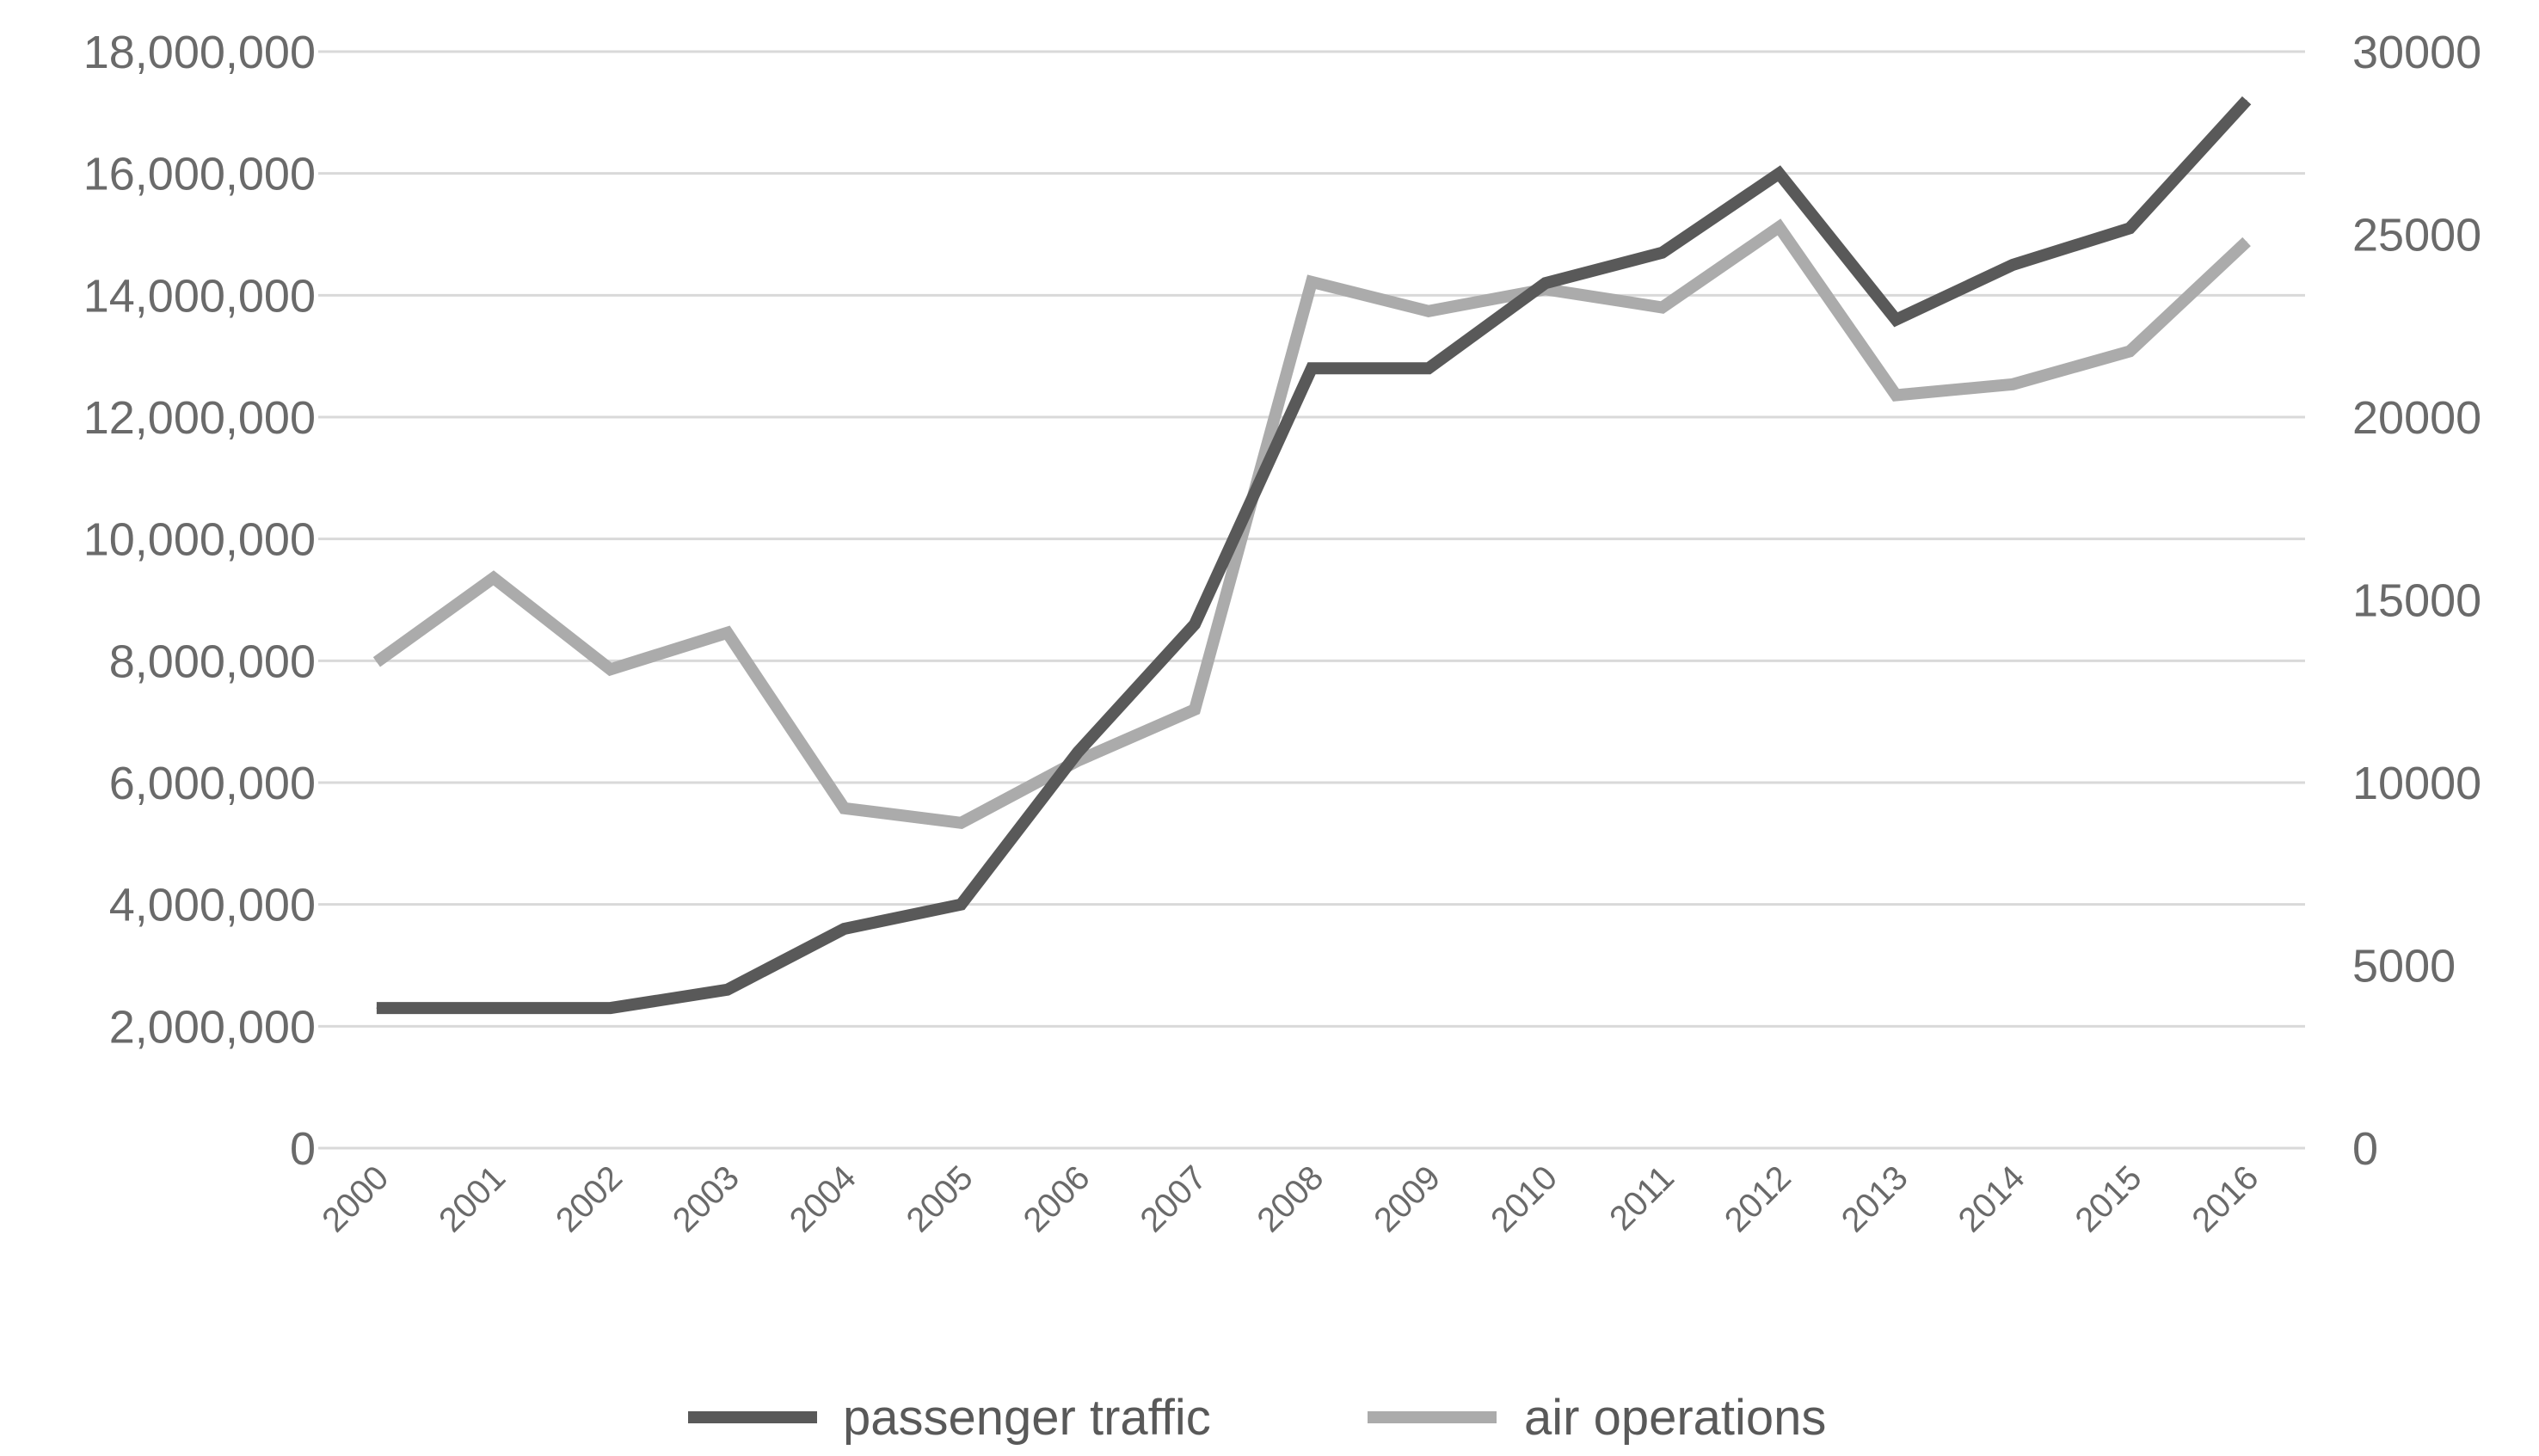 This screenshot has height=1456, width=2539. I want to click on right-axis-ticks: 0 5000 10000 15000 20000 25000 30000, so click(2416, 601).